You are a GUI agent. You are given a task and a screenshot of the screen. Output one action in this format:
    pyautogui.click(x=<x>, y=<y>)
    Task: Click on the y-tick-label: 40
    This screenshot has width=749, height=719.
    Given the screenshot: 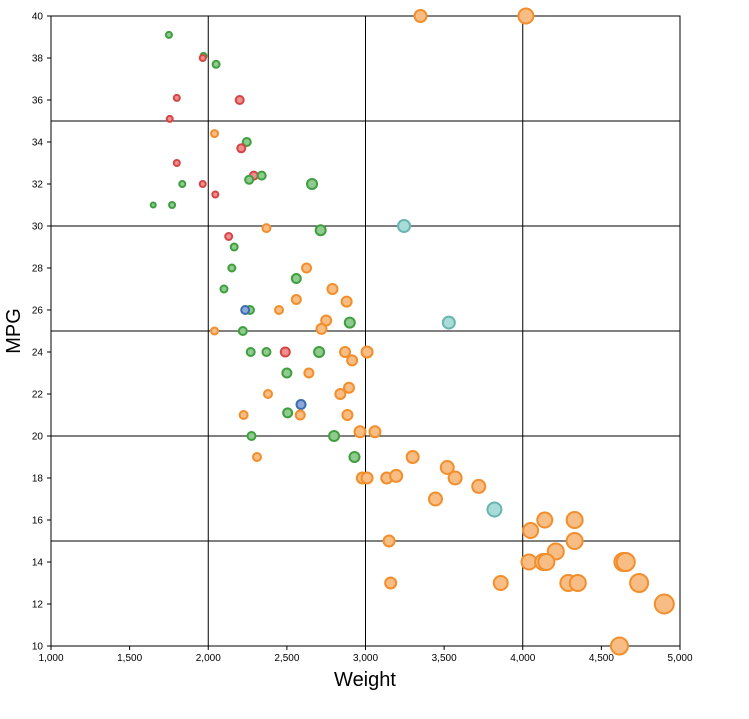 What is the action you would take?
    pyautogui.click(x=38, y=17)
    